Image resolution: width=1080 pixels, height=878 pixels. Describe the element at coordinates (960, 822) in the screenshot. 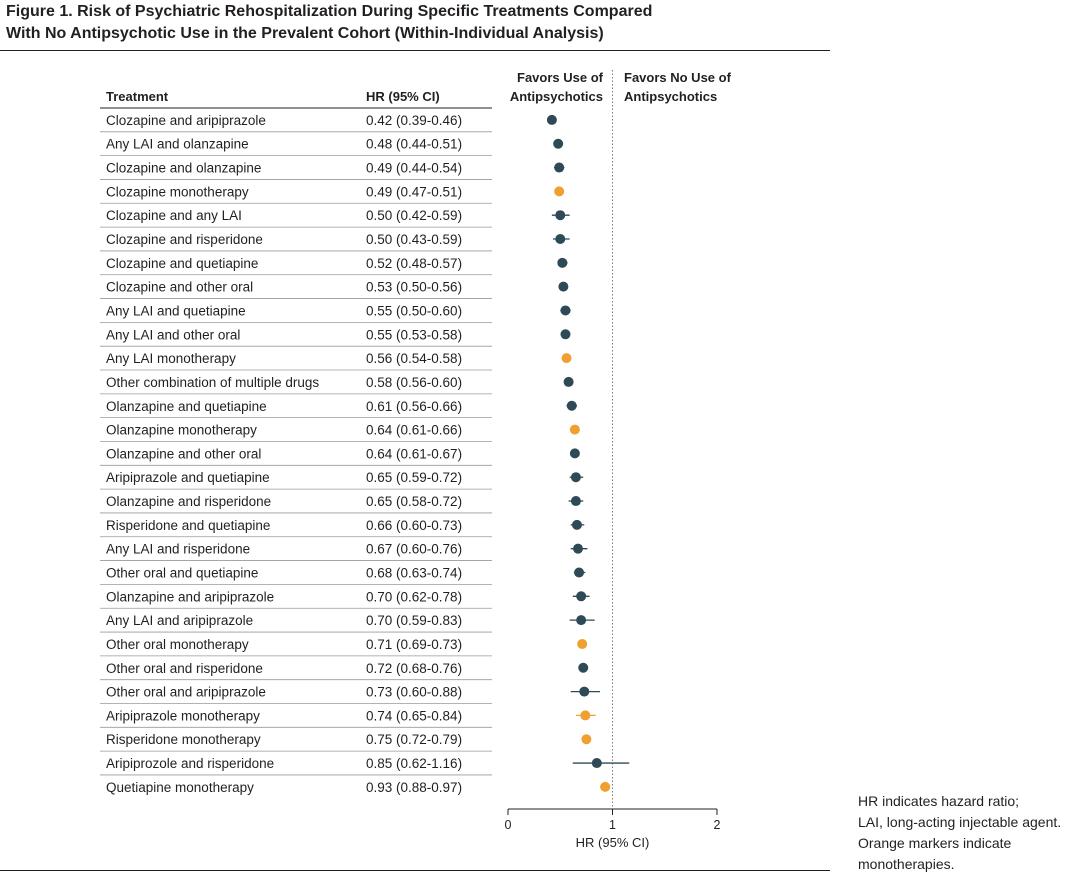

I see `footnote-line-2: LAI, long-acting injectable agent.` at that location.